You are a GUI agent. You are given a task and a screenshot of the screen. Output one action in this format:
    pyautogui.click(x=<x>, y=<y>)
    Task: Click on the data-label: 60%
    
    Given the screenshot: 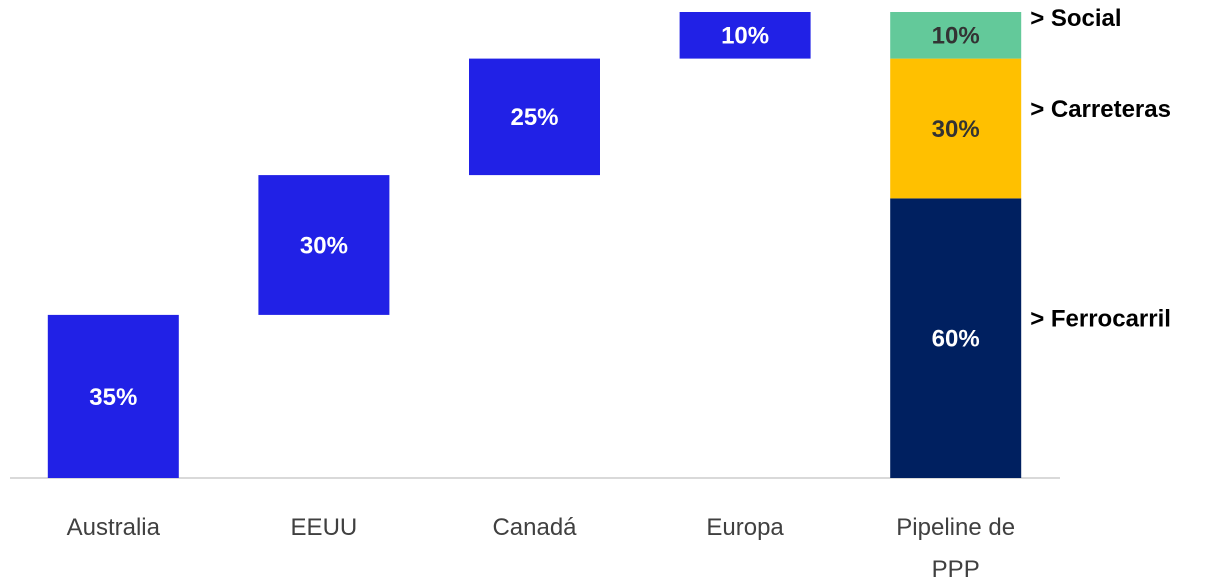 What is the action you would take?
    pyautogui.click(x=956, y=339)
    